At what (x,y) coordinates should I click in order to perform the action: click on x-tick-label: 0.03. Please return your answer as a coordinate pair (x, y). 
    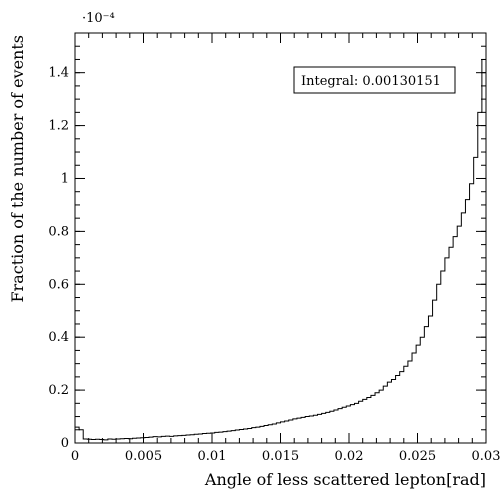
    Looking at the image, I should click on (486, 456).